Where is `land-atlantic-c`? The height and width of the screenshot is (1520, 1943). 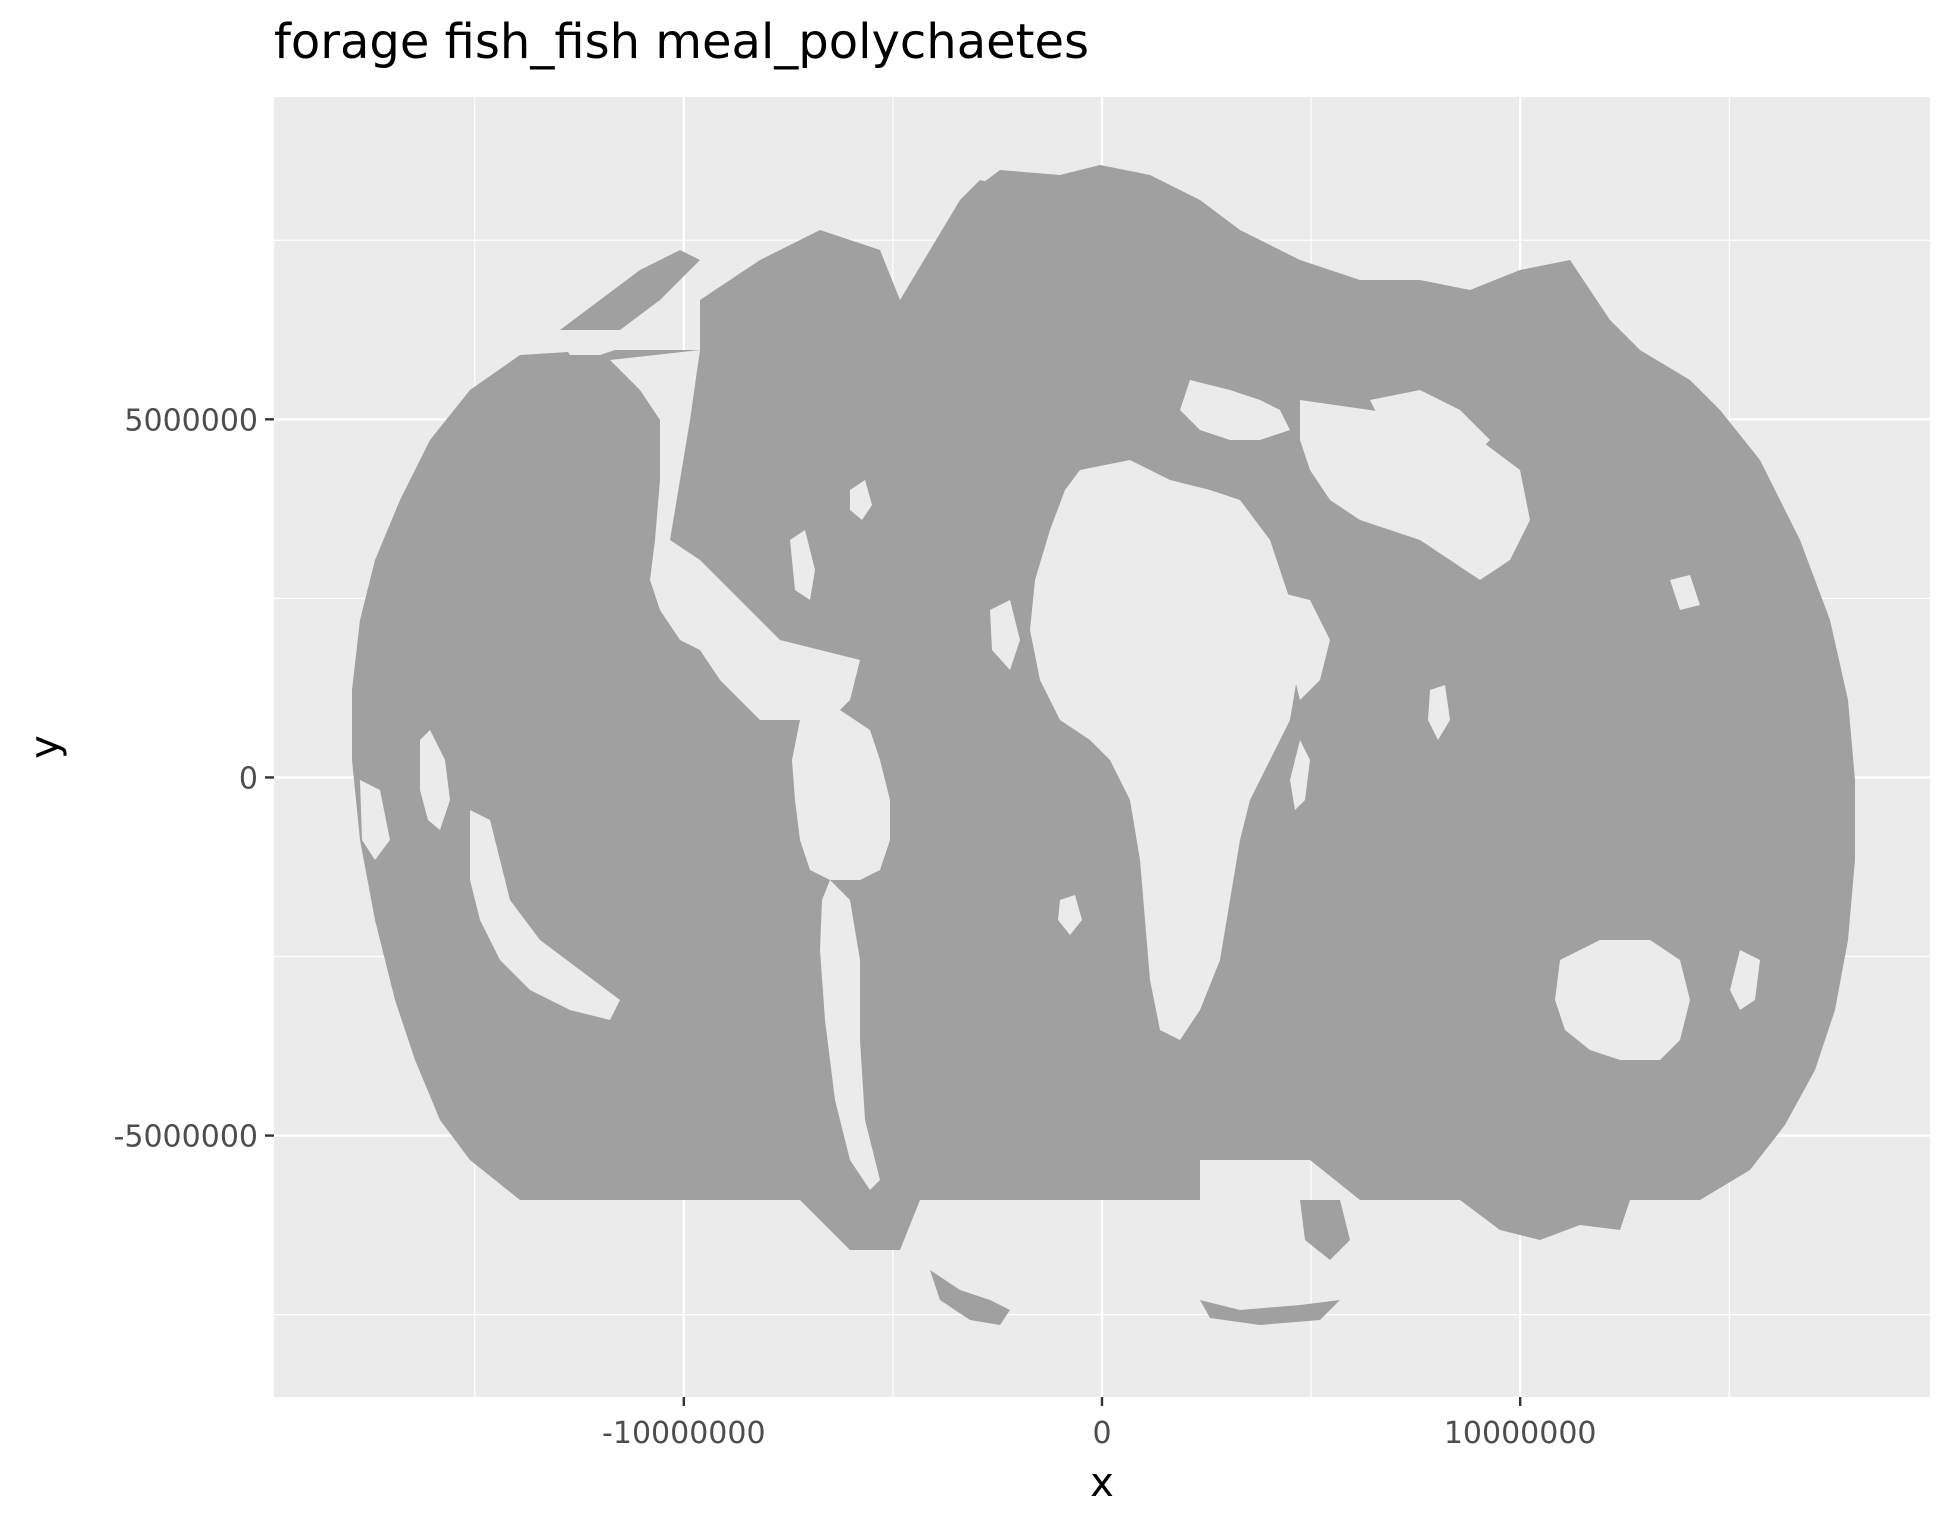 land-atlantic-c is located at coordinates (1005, 635).